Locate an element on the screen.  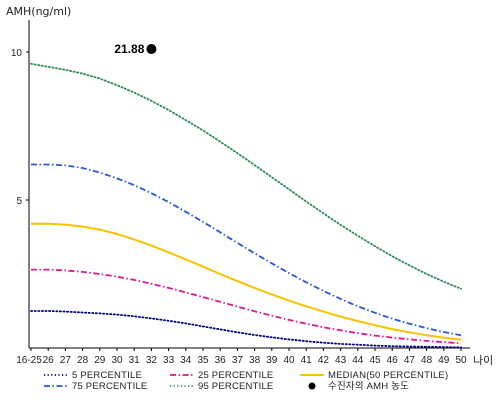
x-tick-label: 50 is located at coordinates (461, 360).